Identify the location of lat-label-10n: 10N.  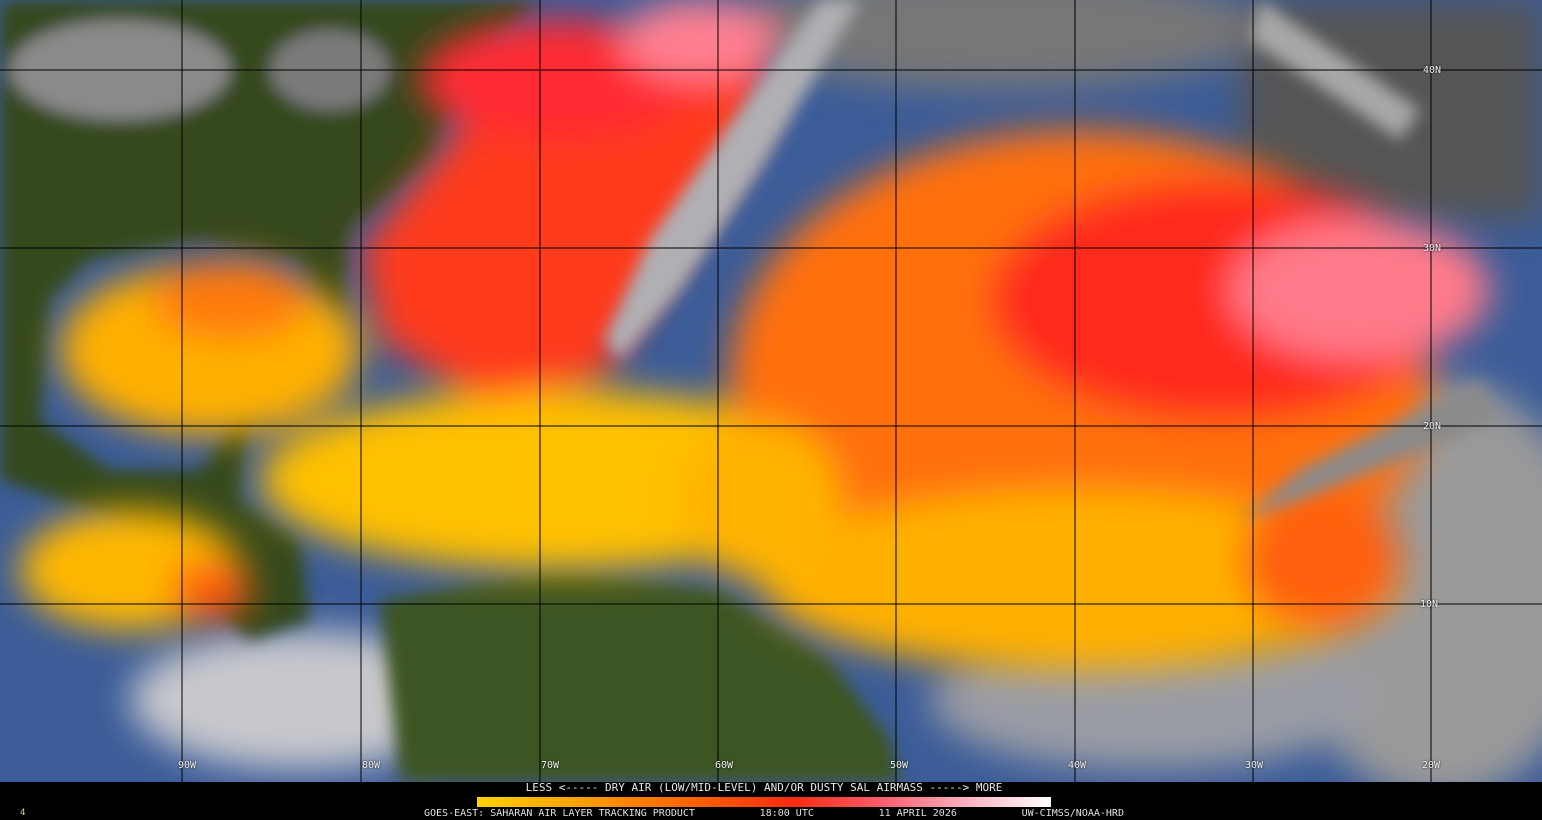
(1429, 604).